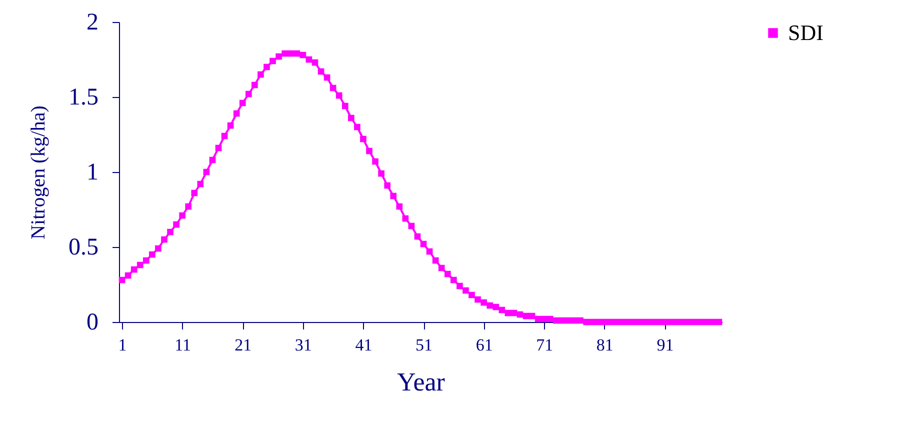 The height and width of the screenshot is (434, 914). I want to click on x-tick-label: 71, so click(545, 345).